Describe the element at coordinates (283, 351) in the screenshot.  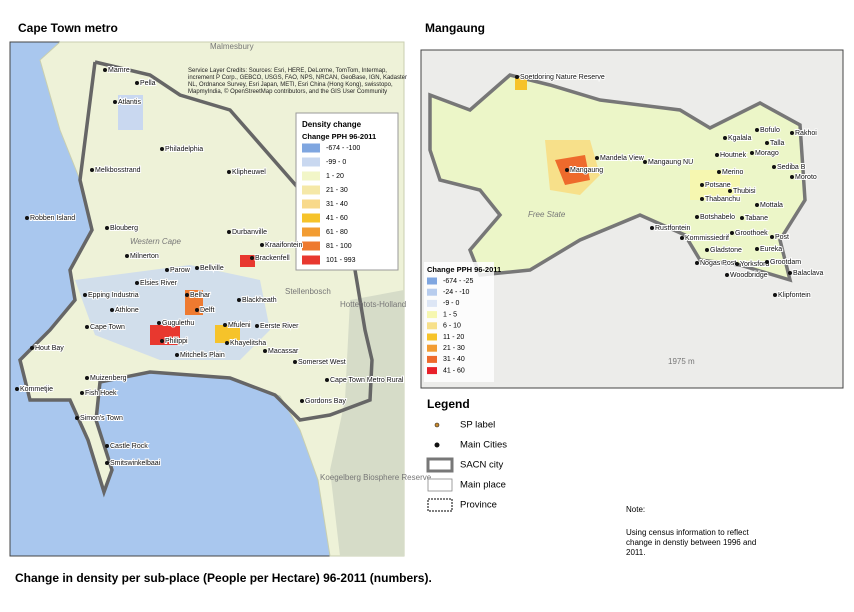
I see `place-label: Macassar` at that location.